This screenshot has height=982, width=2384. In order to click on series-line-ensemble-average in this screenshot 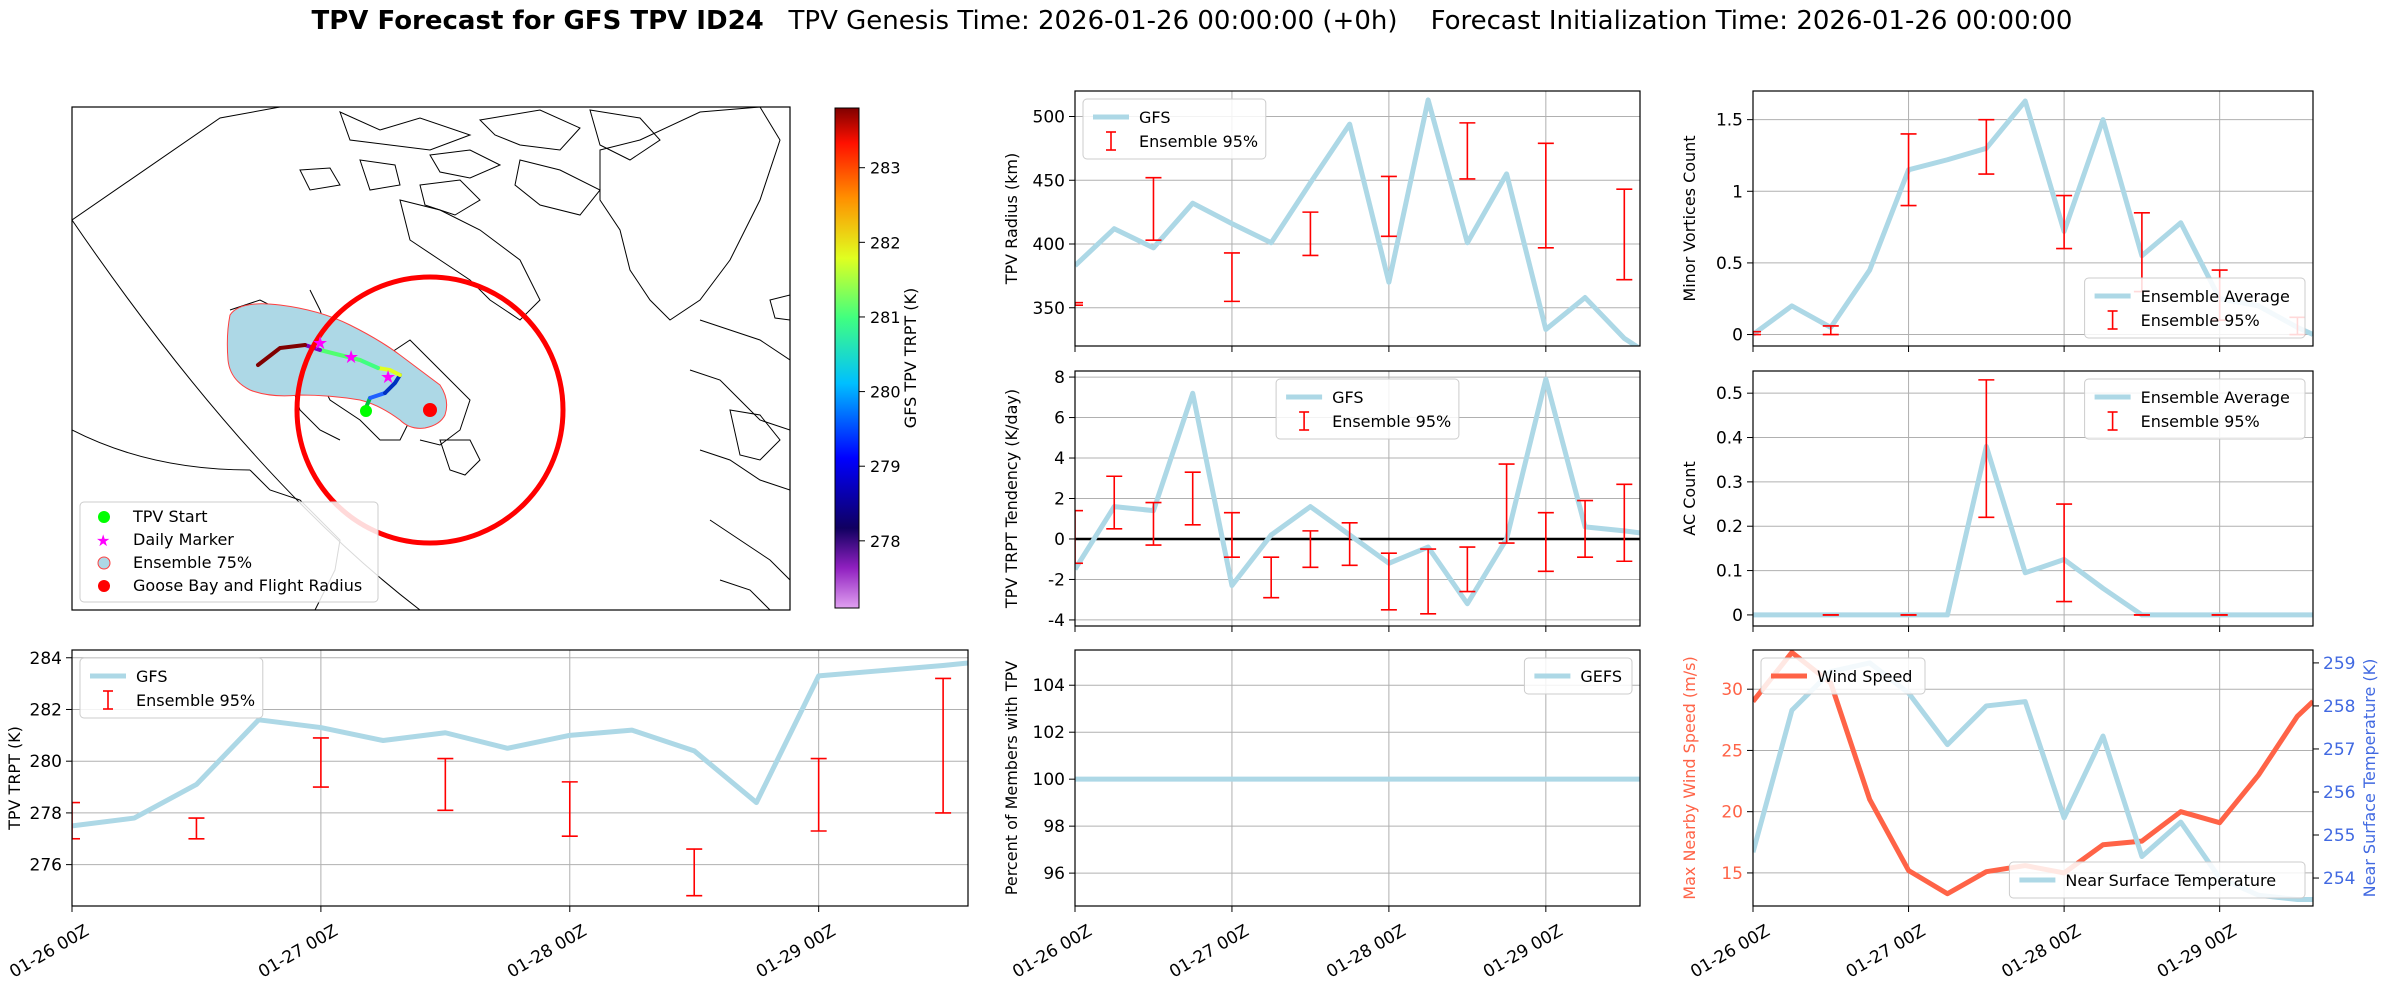, I will do `click(2033, 530)`.